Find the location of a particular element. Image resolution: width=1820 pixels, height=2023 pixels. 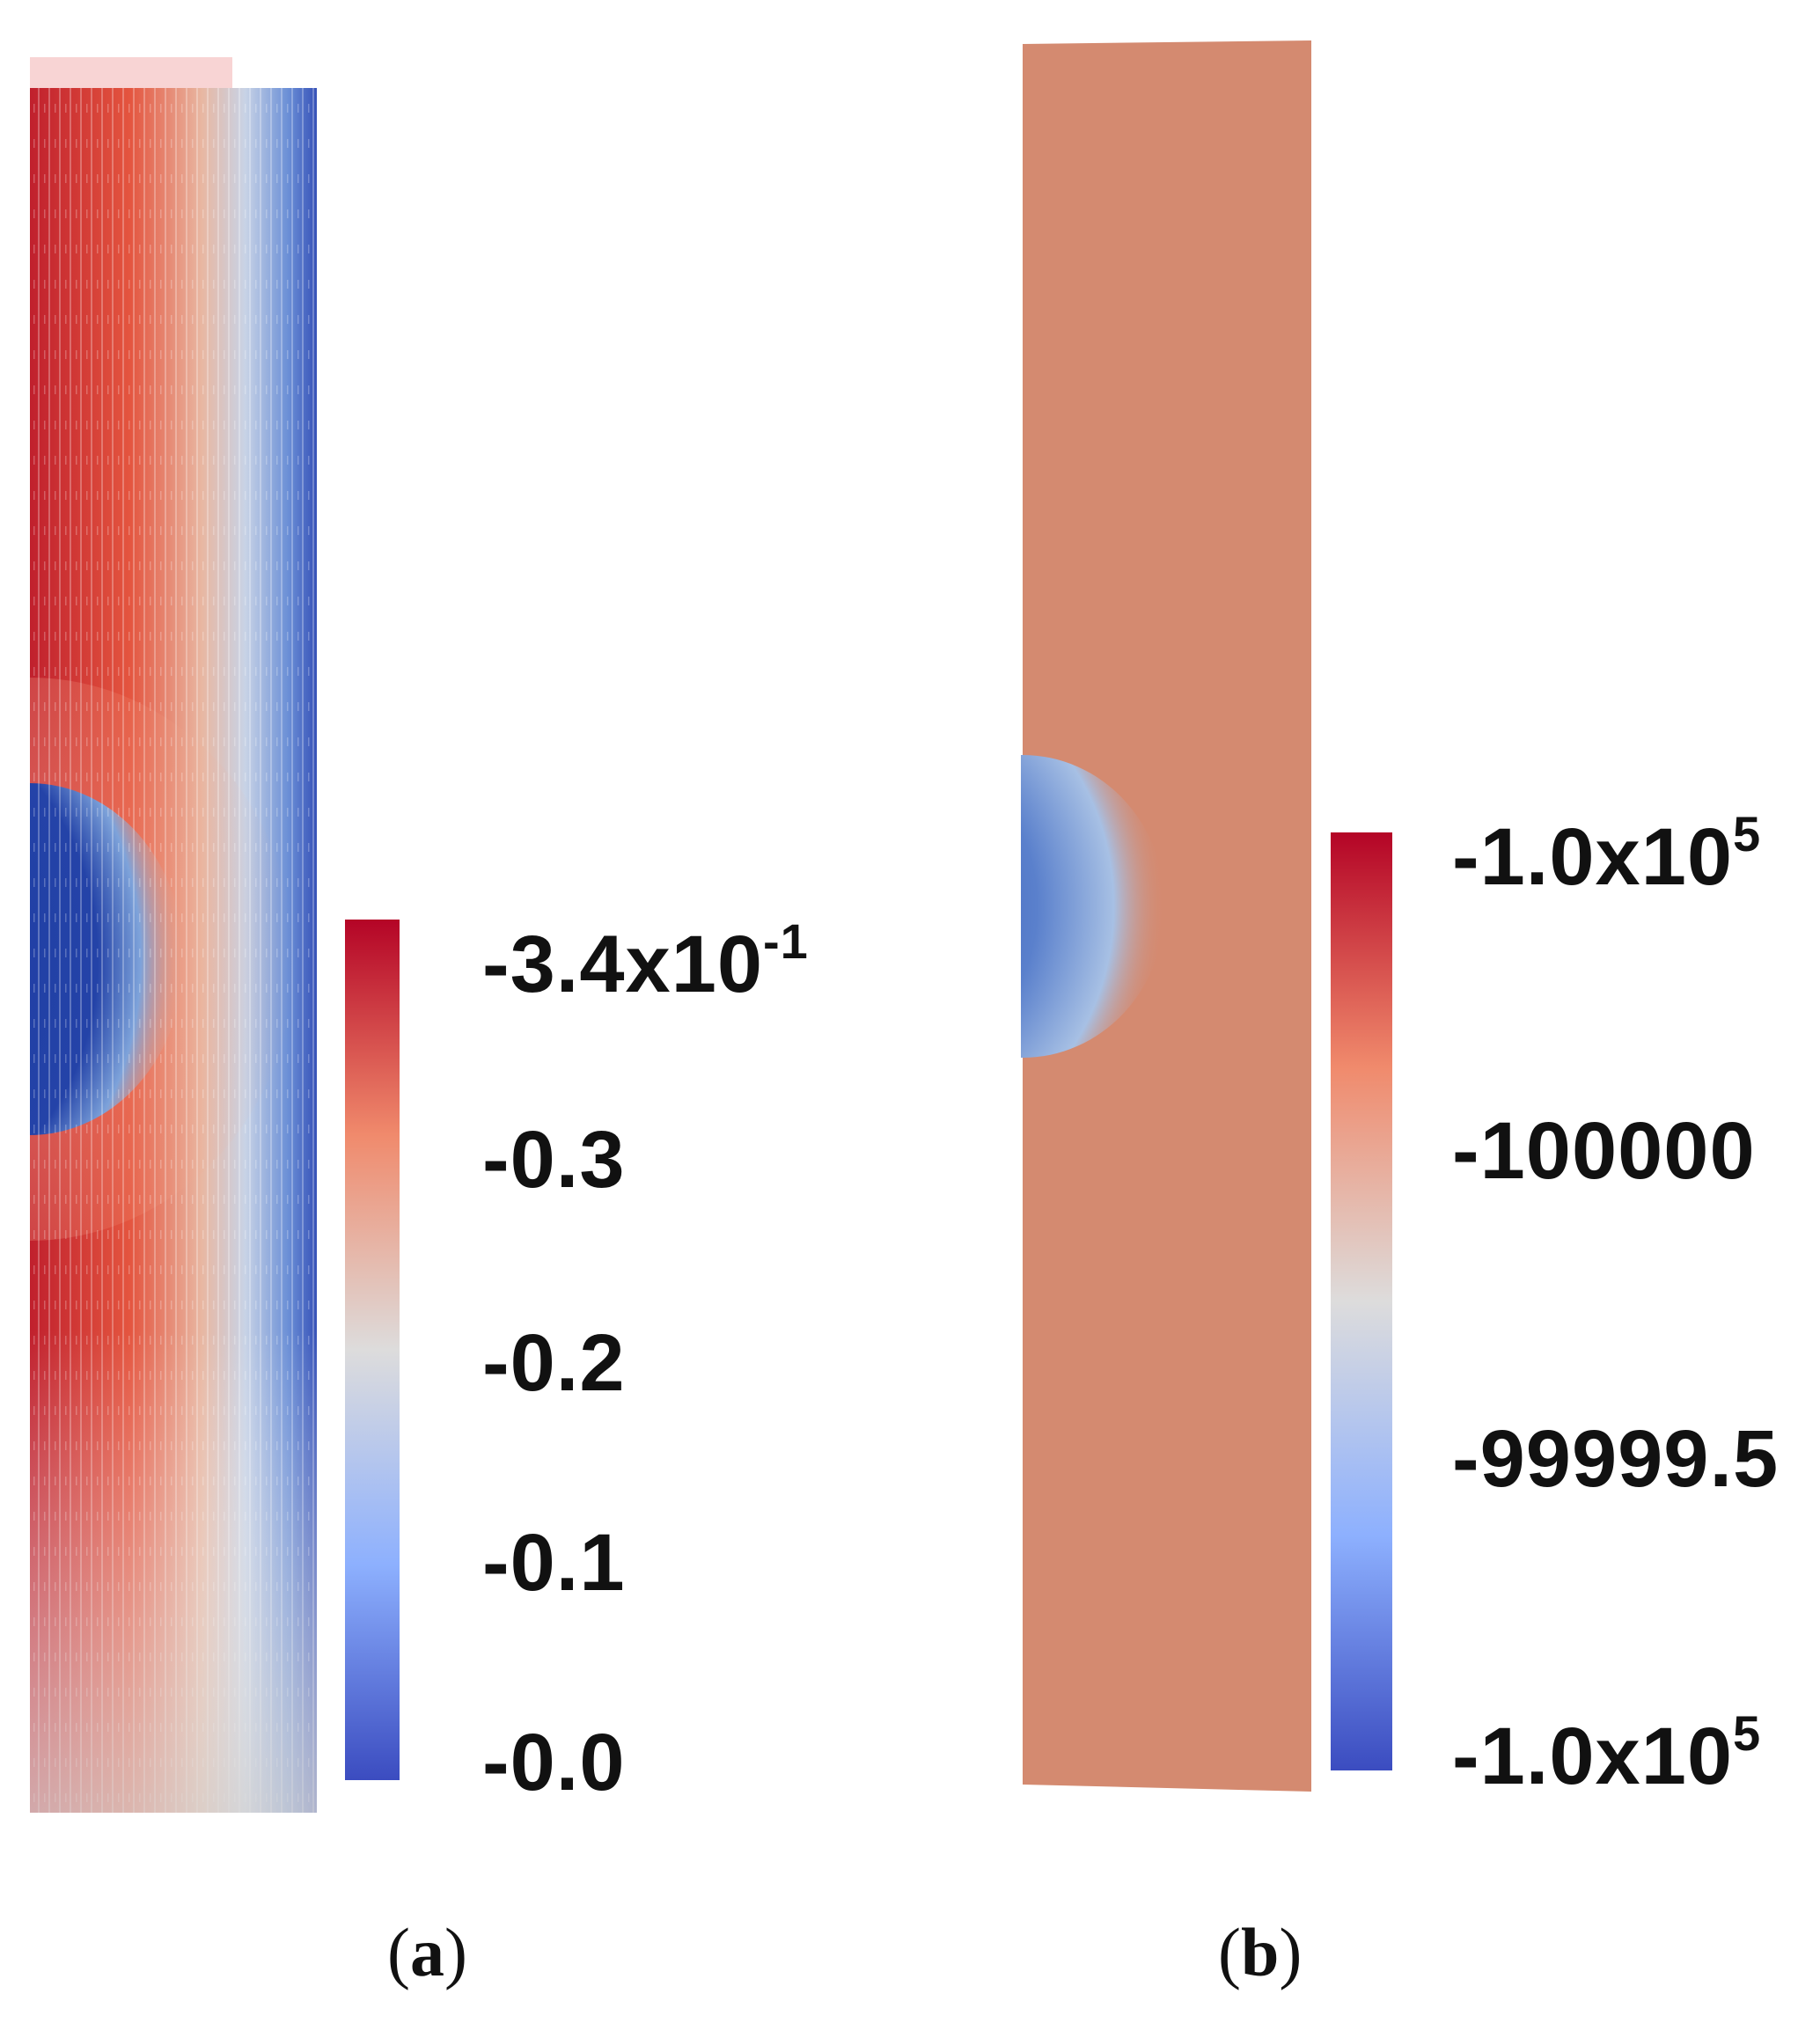

colorbar-b-tick-2: -99999.5 is located at coordinates (1616, 1459).